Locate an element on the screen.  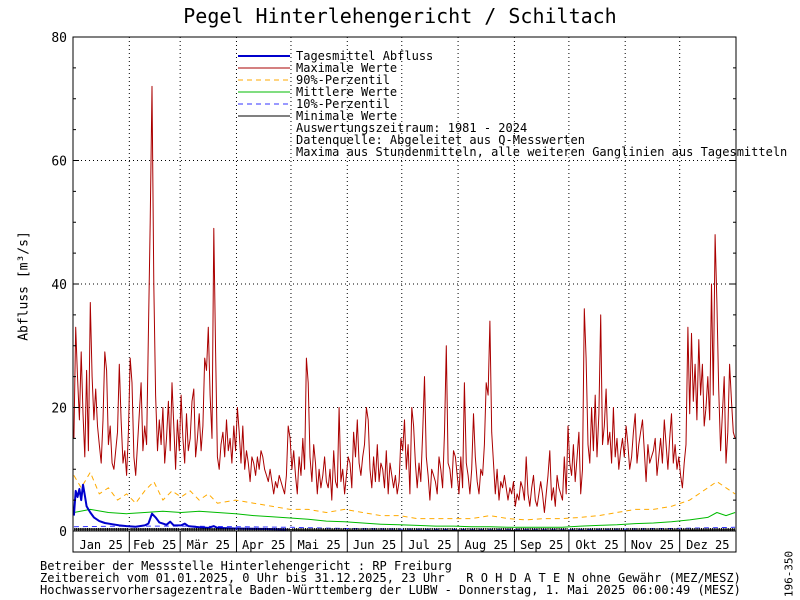
y-tick-labels: 0 20 40 60 80 is located at coordinates (59, 285).